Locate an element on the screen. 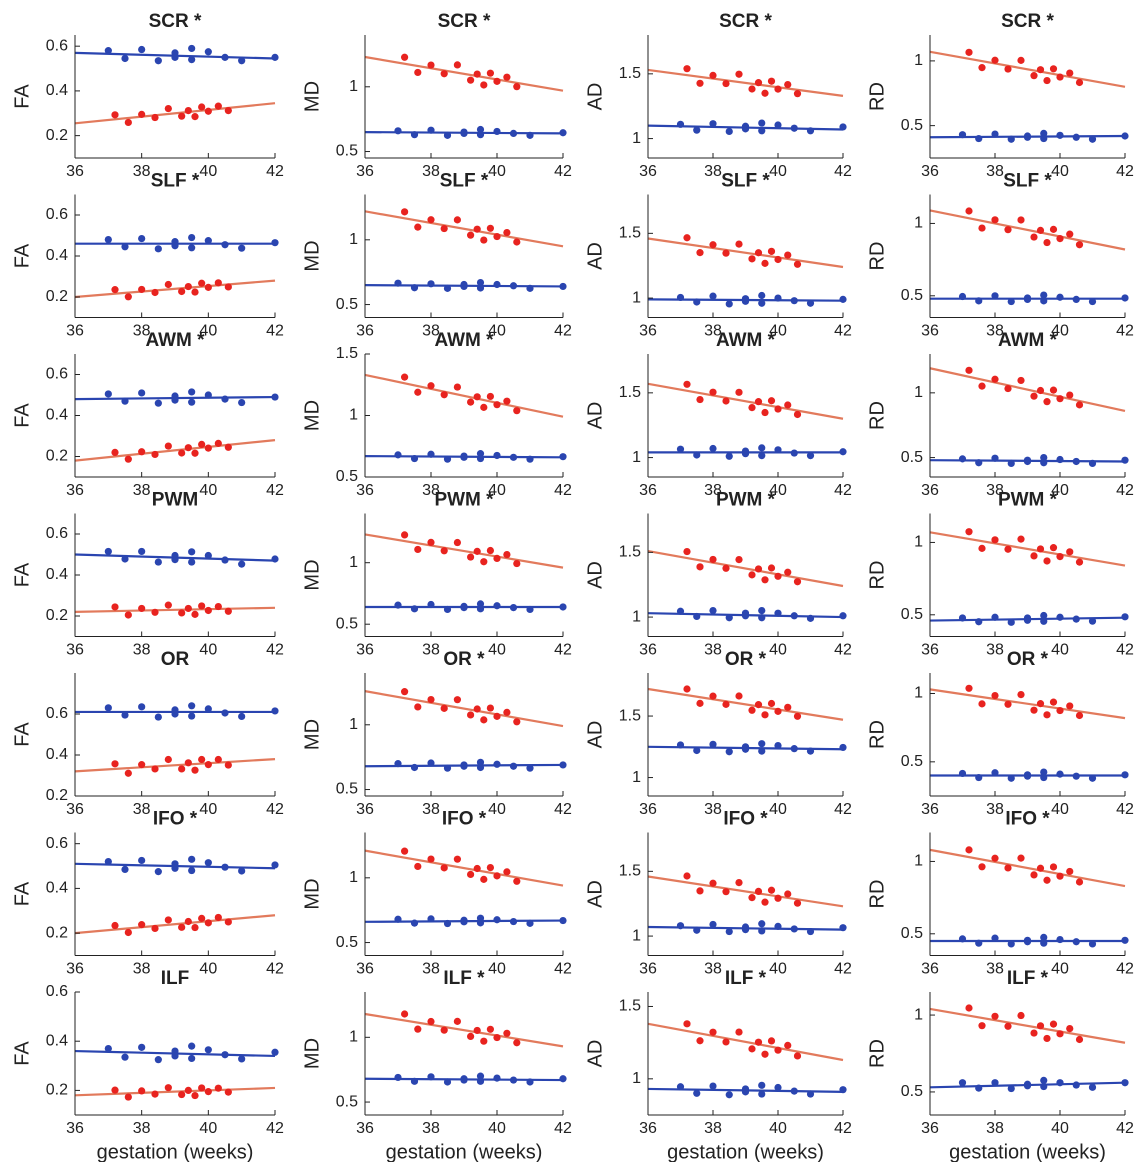 This screenshot has height=1167, width=1141. panel: ILF * RD 0.5 1 36 38 40 42 gestation (weeks) is located at coordinates (1000, 1065).